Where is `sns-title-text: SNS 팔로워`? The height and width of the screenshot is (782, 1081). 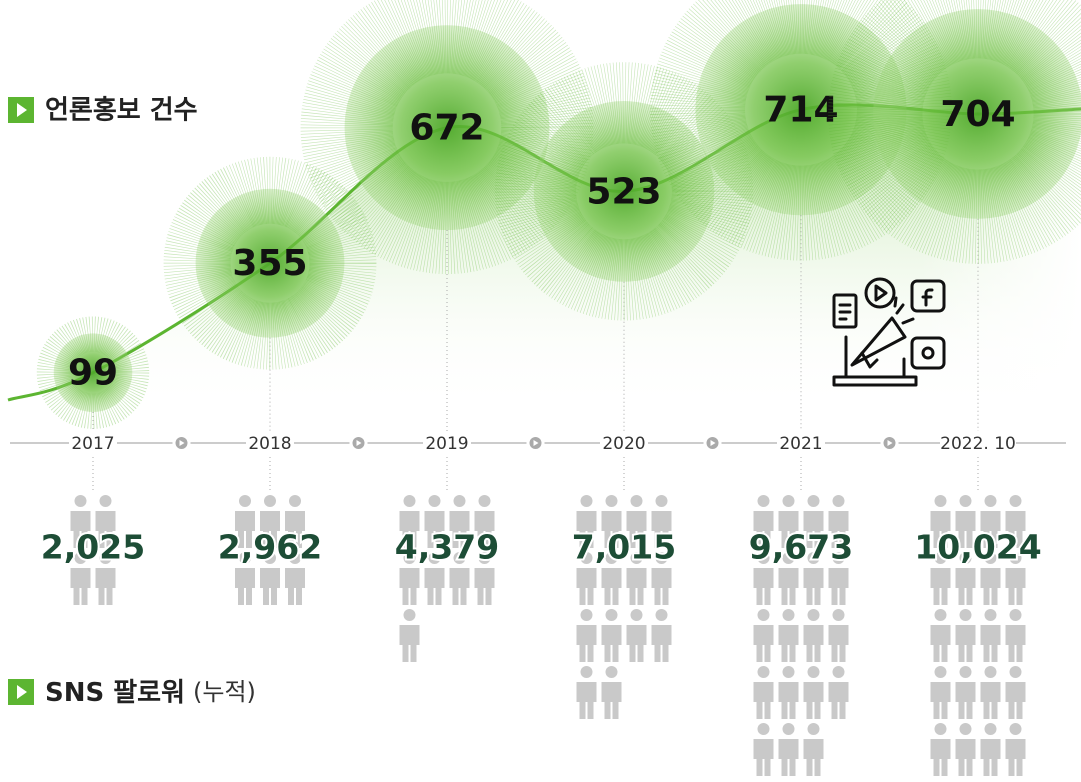
sns-title-text: SNS 팔로워 is located at coordinates (115, 693).